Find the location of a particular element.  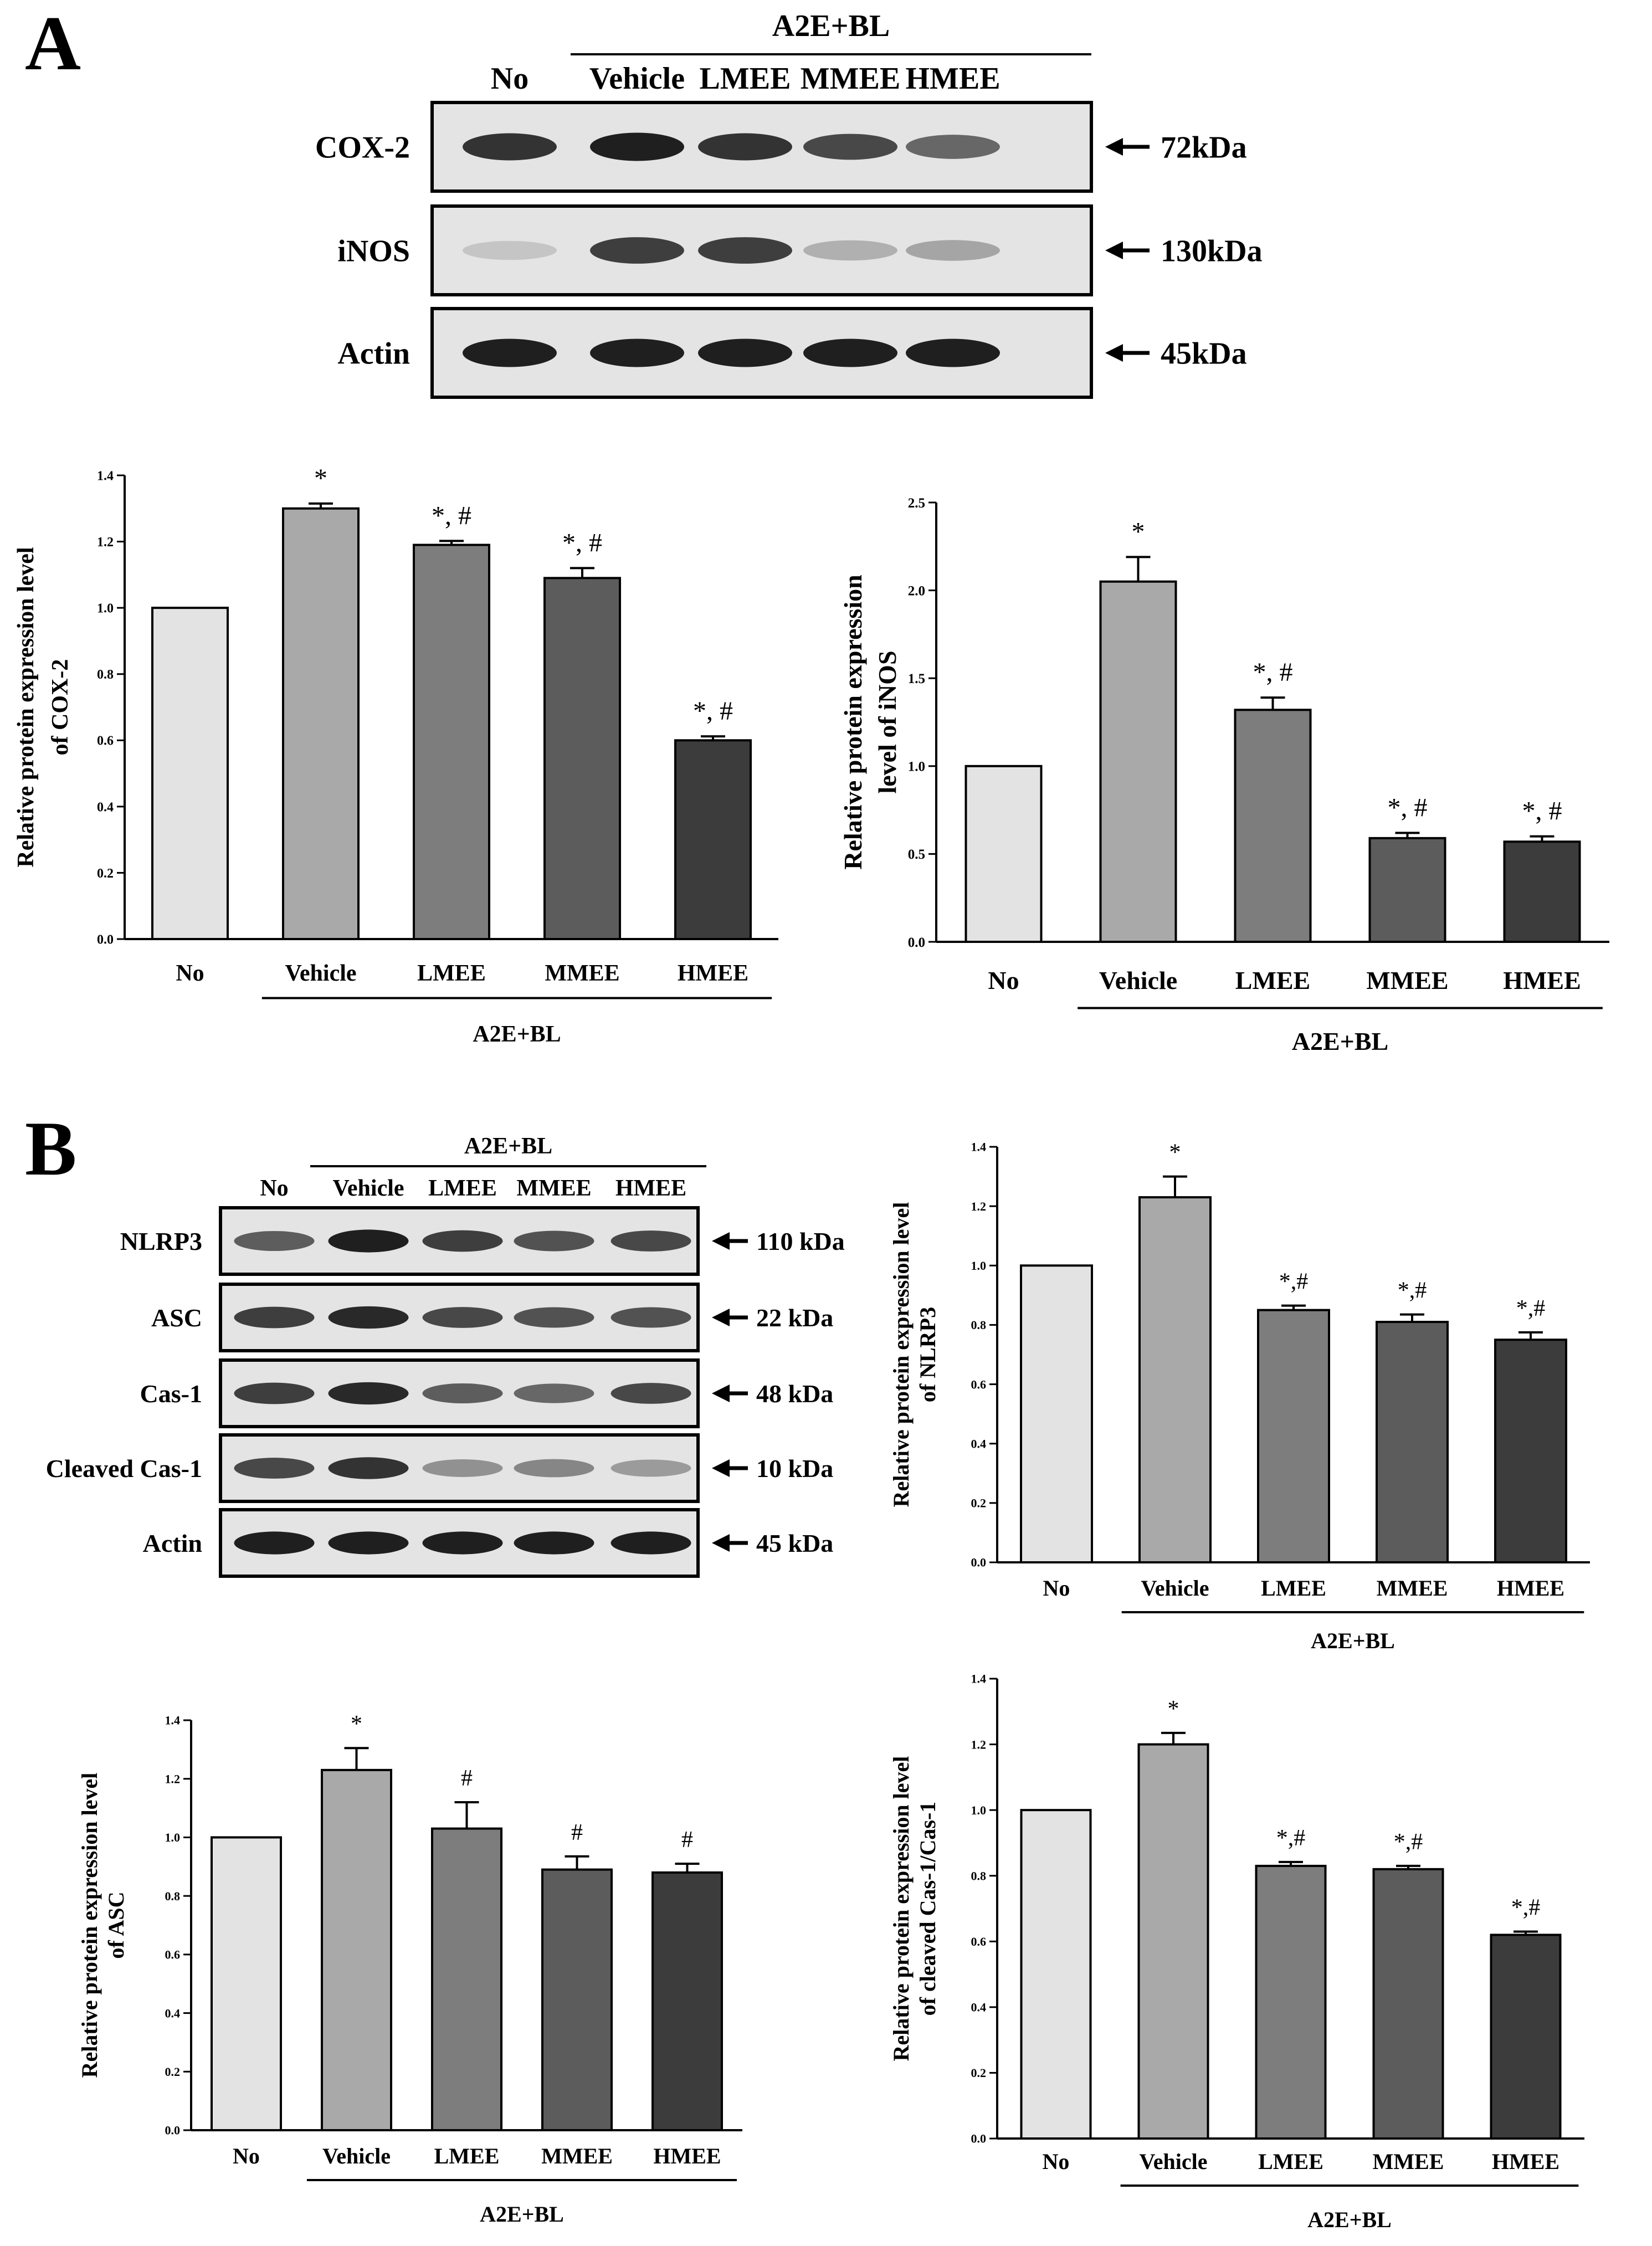

lane-label: MMEE is located at coordinates (553, 1188).